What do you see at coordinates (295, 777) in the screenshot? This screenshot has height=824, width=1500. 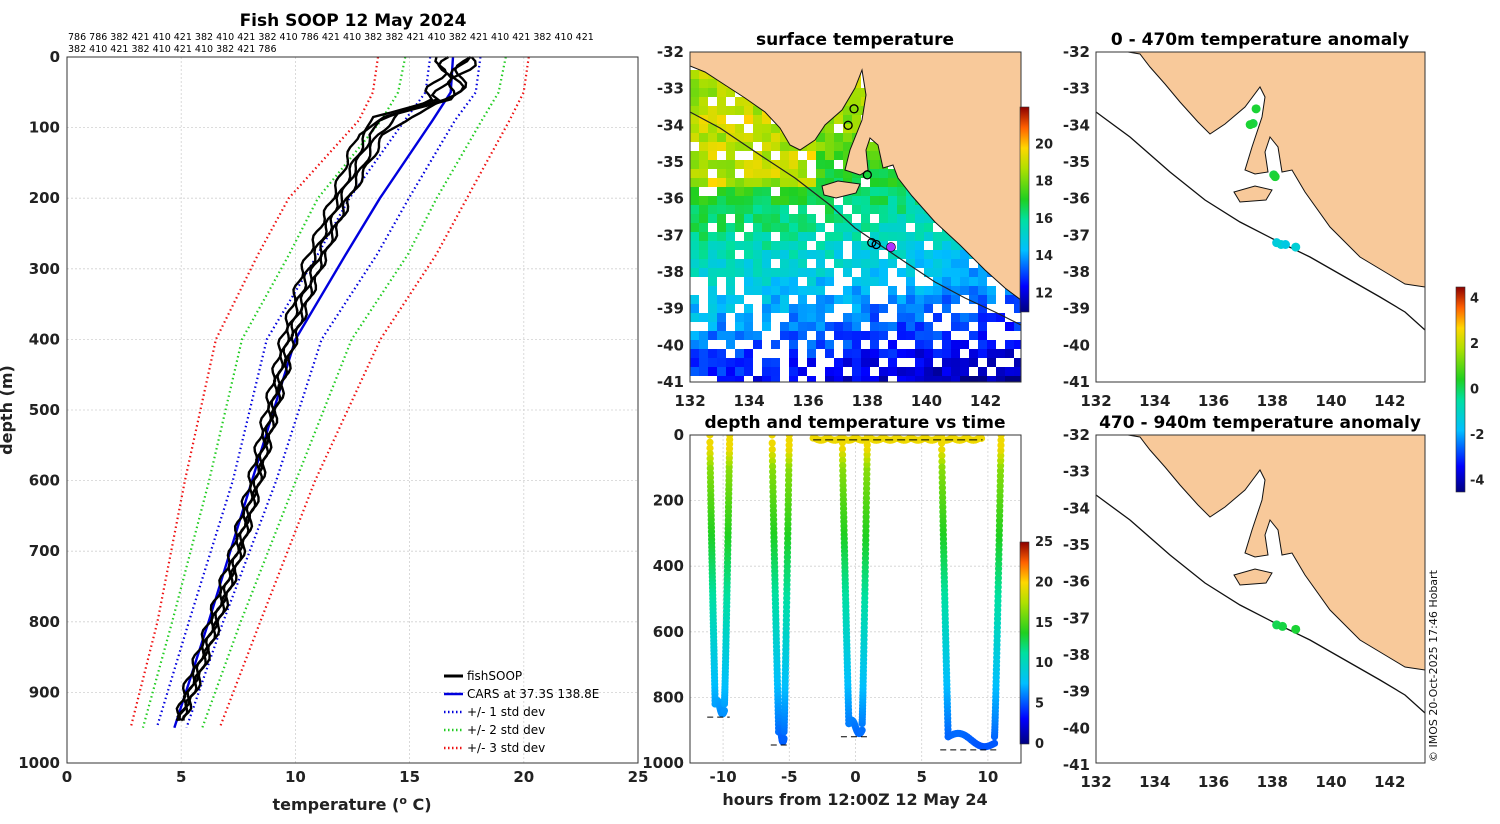 I see `profile-x-tick-label: 10` at bounding box center [295, 777].